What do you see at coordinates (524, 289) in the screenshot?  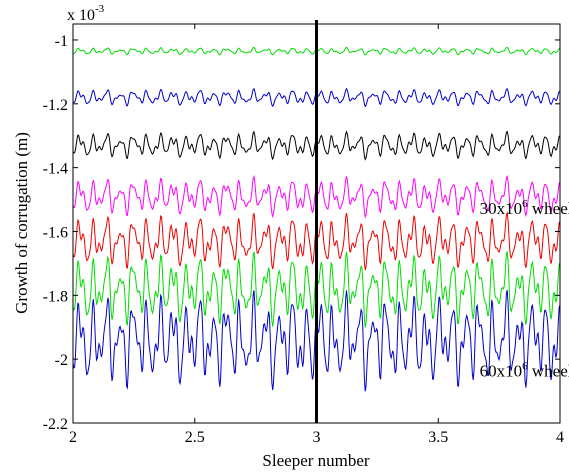 I see `annotation-layer: 30x106 wheel passes 60x106 wheel passes` at bounding box center [524, 289].